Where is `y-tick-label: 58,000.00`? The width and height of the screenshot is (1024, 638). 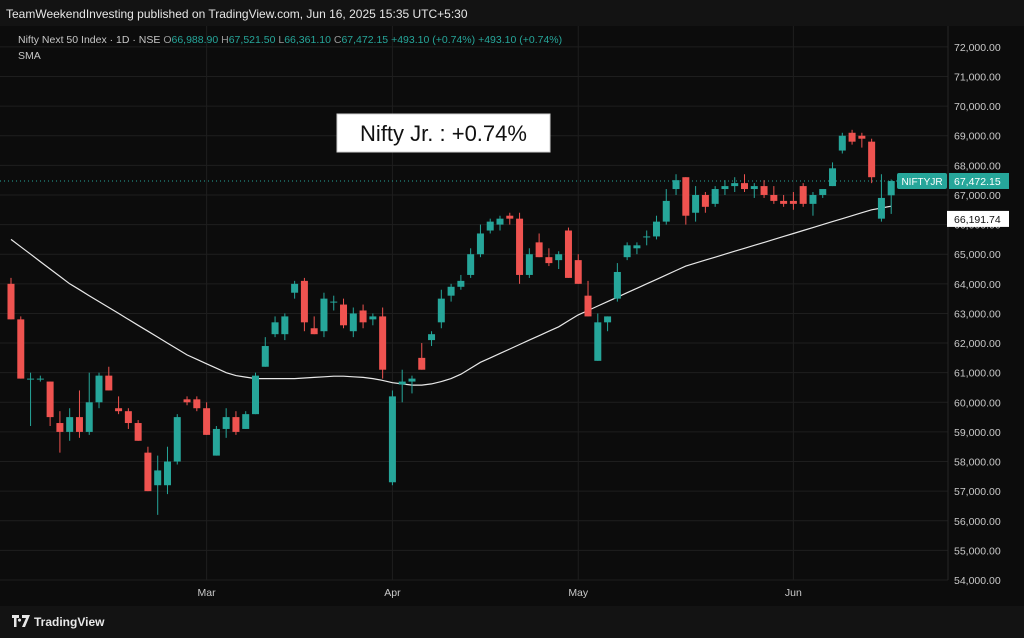
y-tick-label: 58,000.00 is located at coordinates (977, 463).